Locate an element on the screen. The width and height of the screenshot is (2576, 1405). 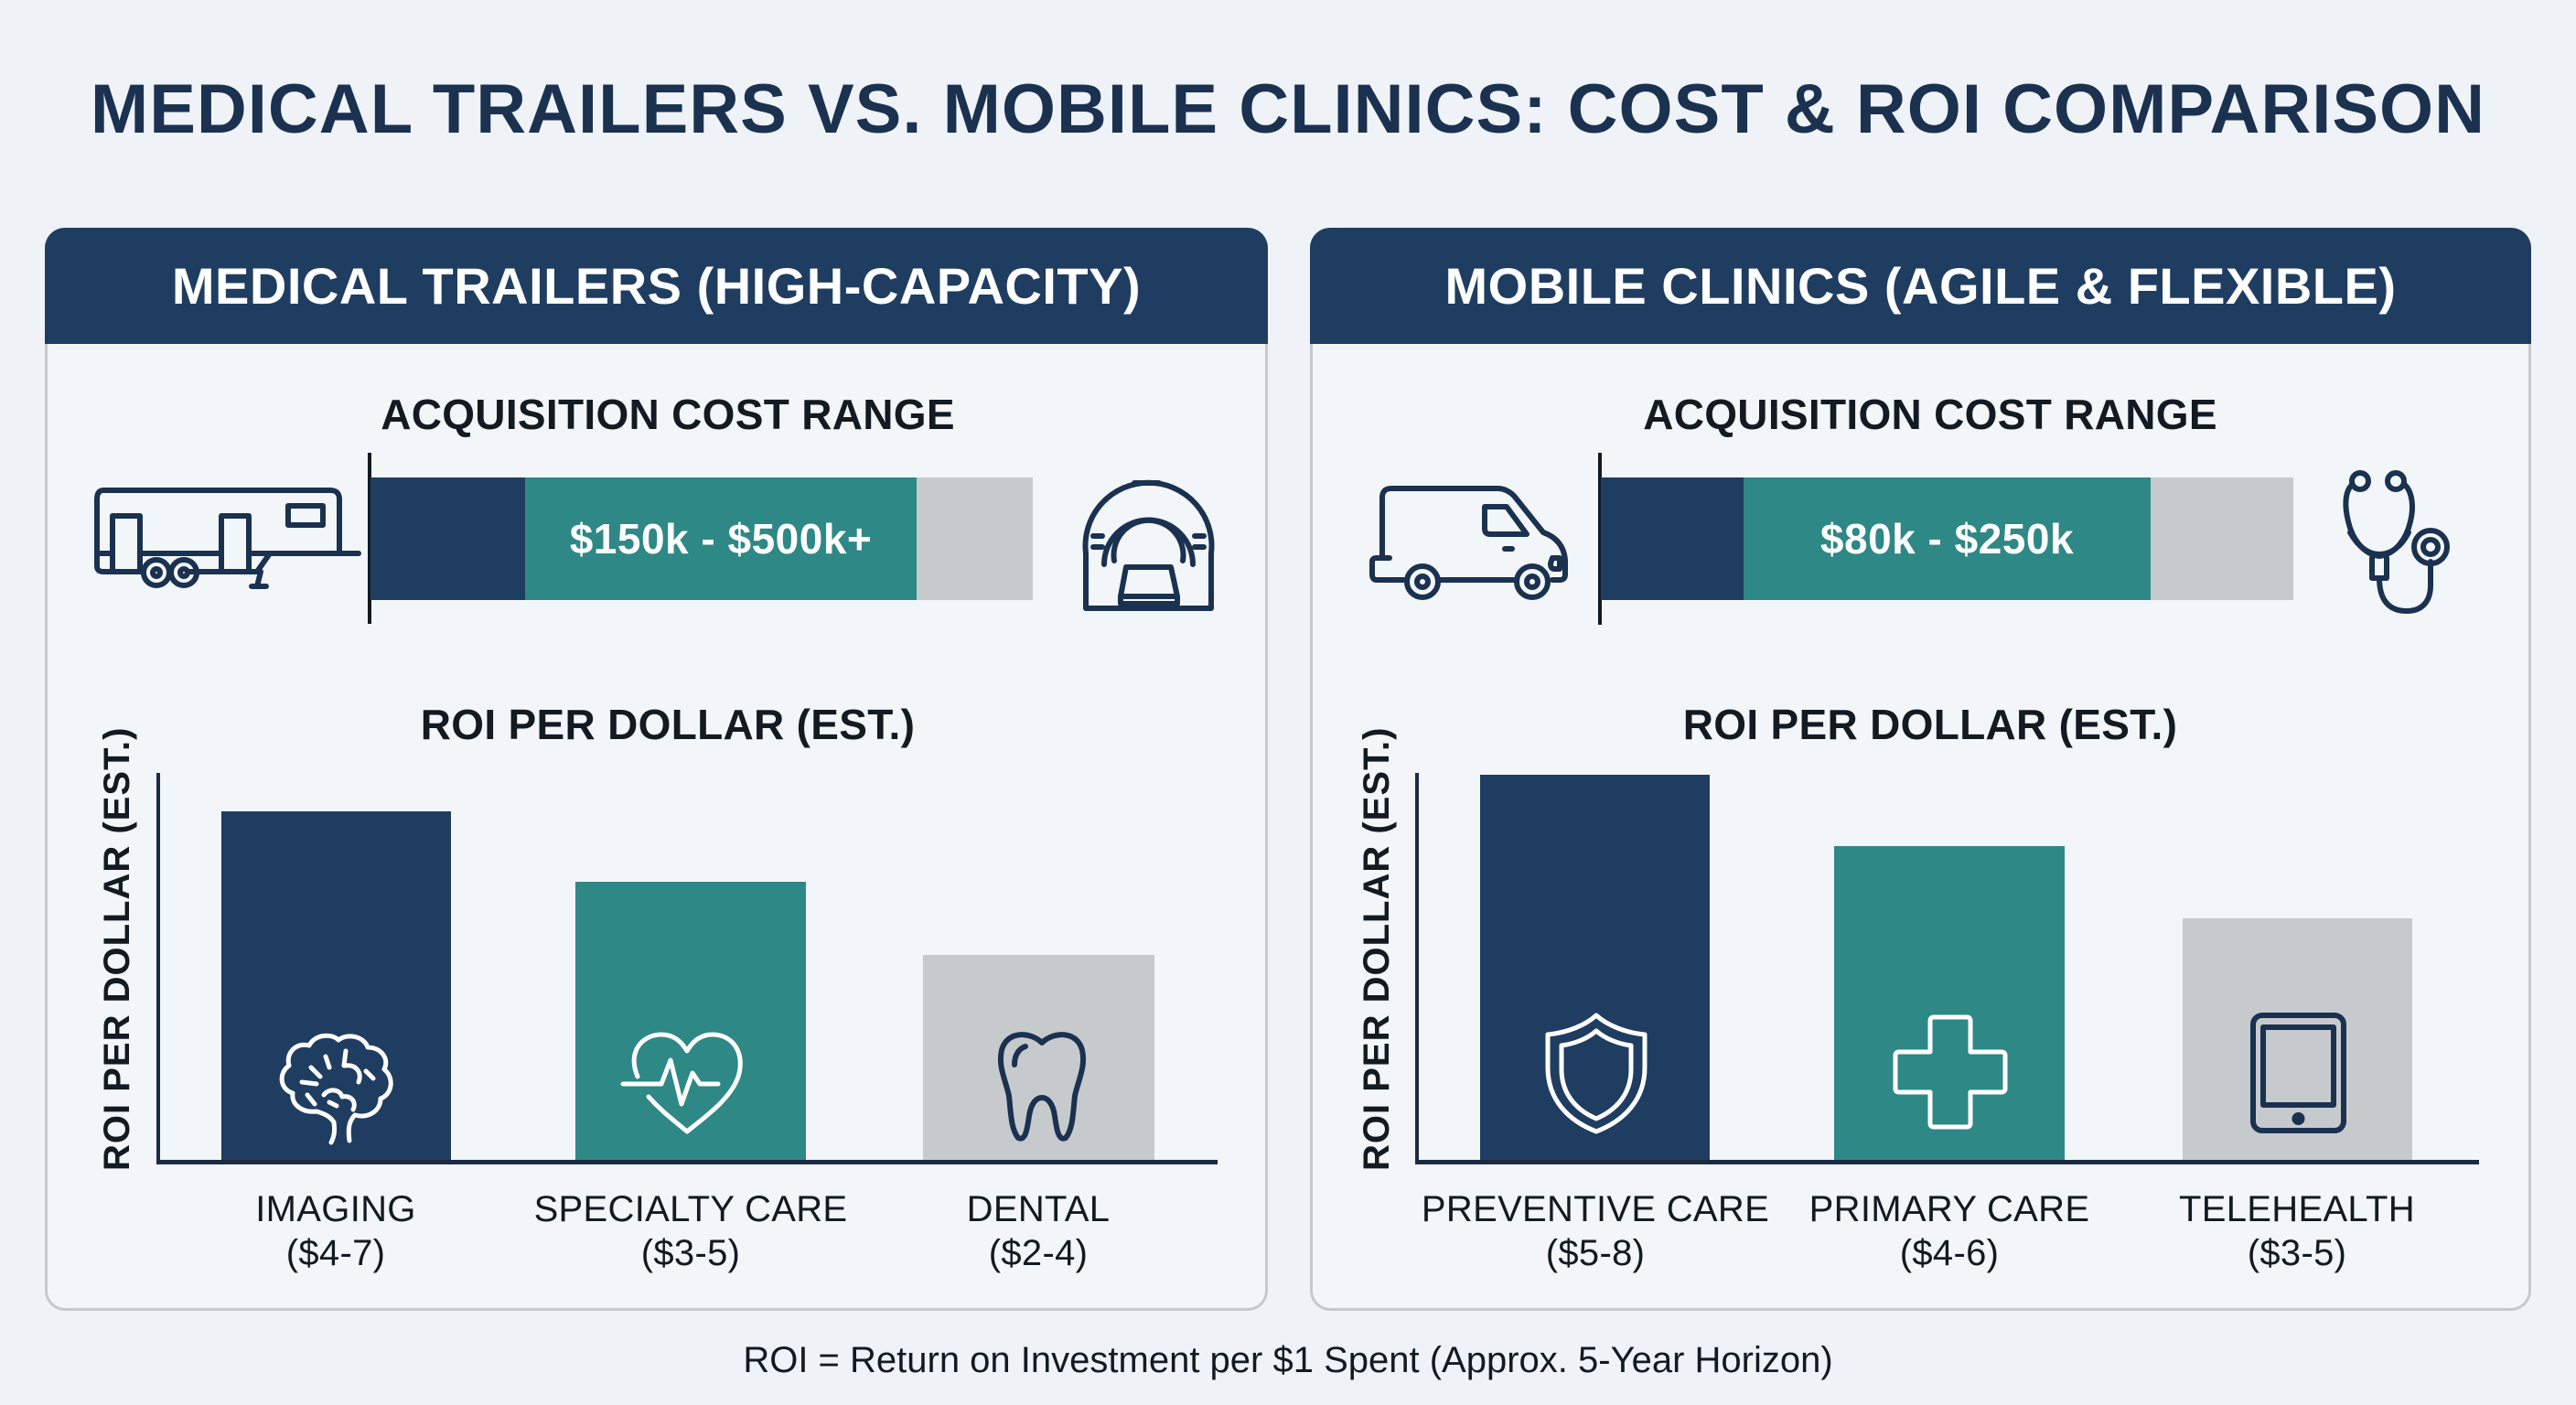
panel-header: MOBILE CLINICS (AGILE & FLEXIBLE) is located at coordinates (1921, 286).